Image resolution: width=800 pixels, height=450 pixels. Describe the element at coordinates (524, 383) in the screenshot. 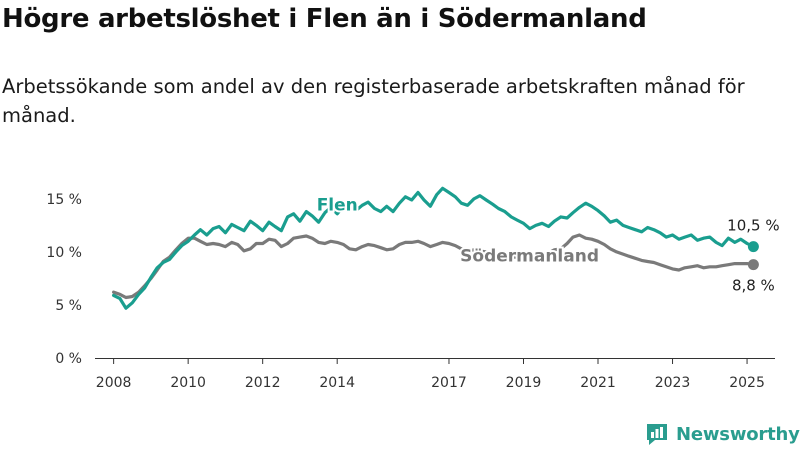

I see `x-tick-label: 2019` at that location.